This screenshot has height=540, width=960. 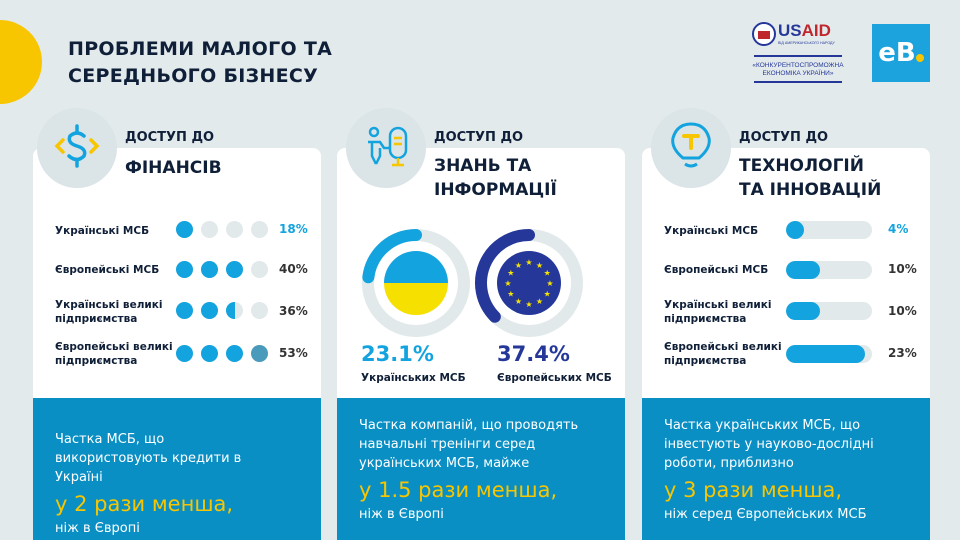 What do you see at coordinates (479, 137) in the screenshot?
I see `knowledge-kicker: ДОСТУП ДО` at bounding box center [479, 137].